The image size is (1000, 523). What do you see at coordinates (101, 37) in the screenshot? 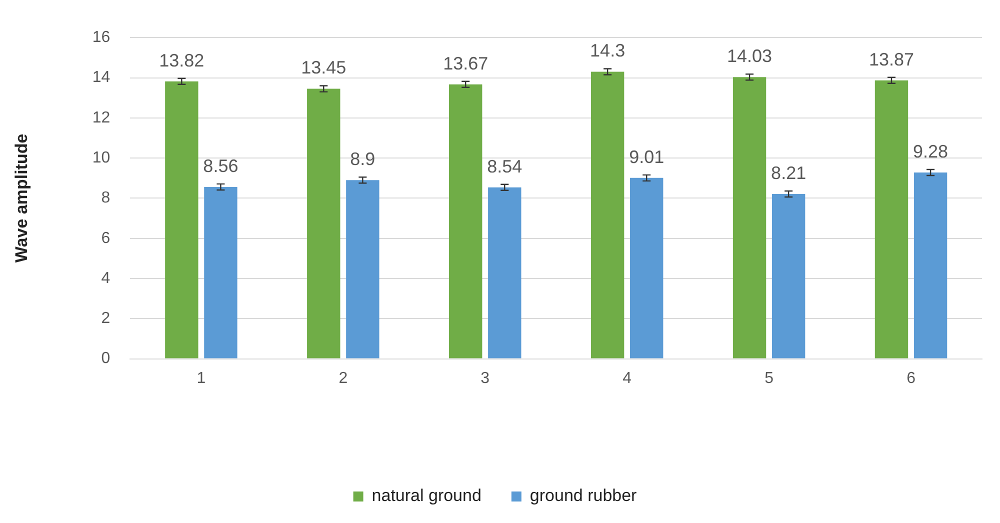
I see `y-tick-label: 16` at bounding box center [101, 37].